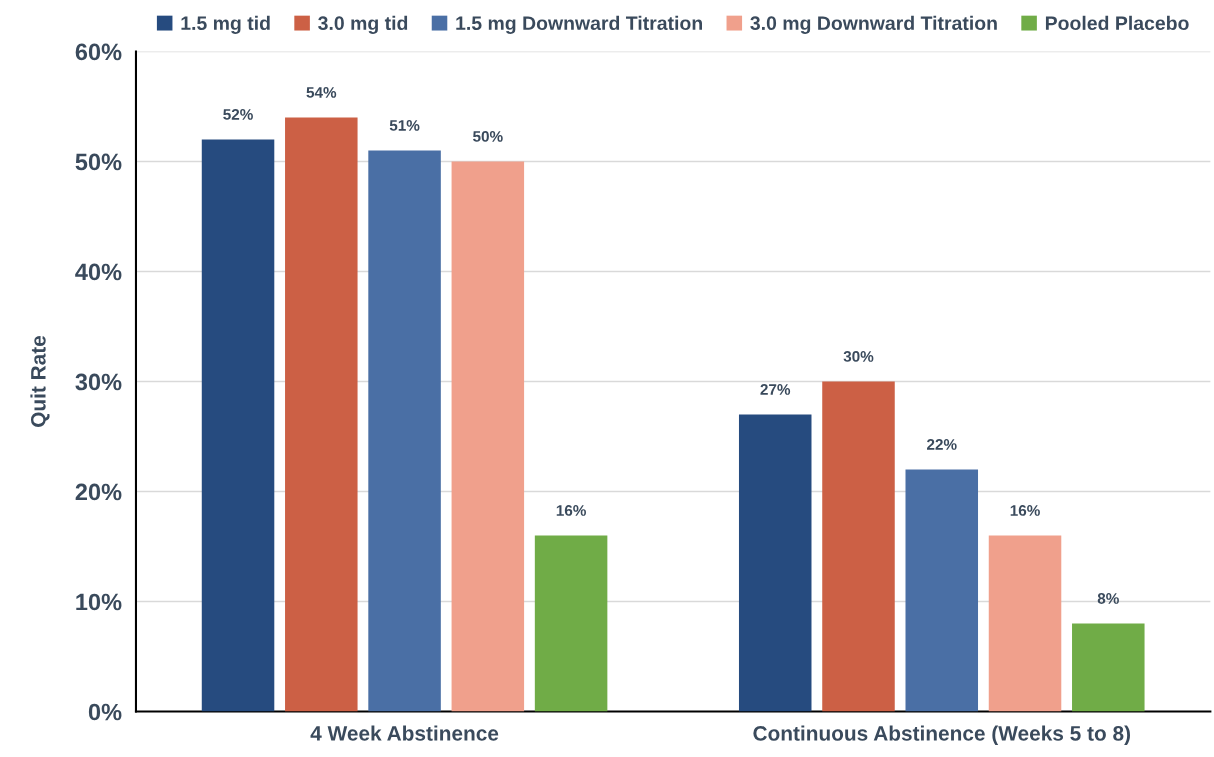  I want to click on x-tick-label: Continuous Abstinence (Weeks 5 to 8), so click(941, 735).